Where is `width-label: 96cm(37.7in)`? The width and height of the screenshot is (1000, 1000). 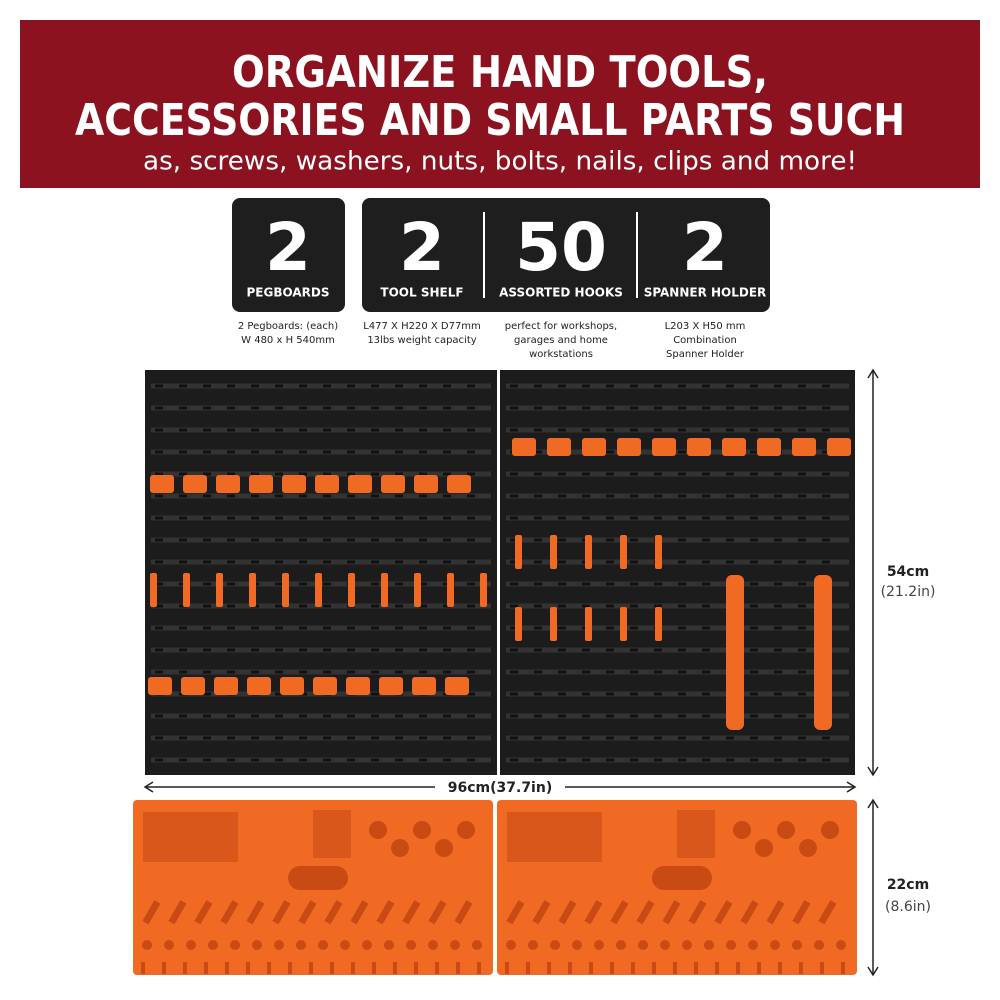 width-label: 96cm(37.7in) is located at coordinates (500, 788).